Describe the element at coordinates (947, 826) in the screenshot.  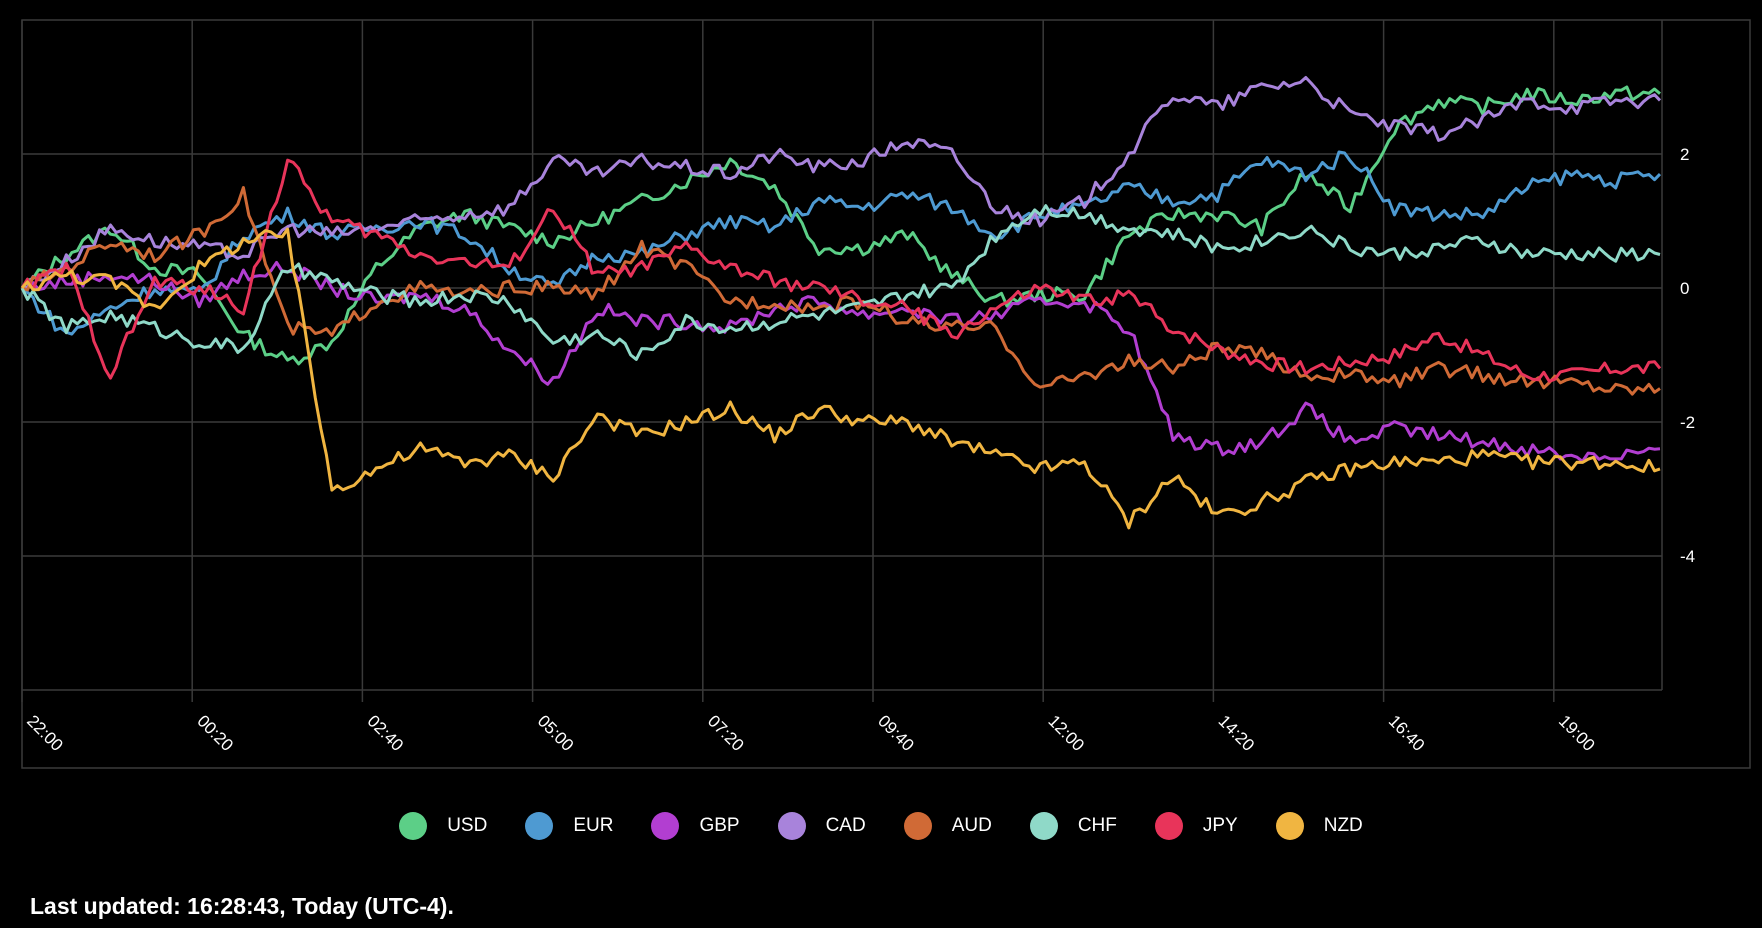
I see `legend-item-aud: AUD` at that location.